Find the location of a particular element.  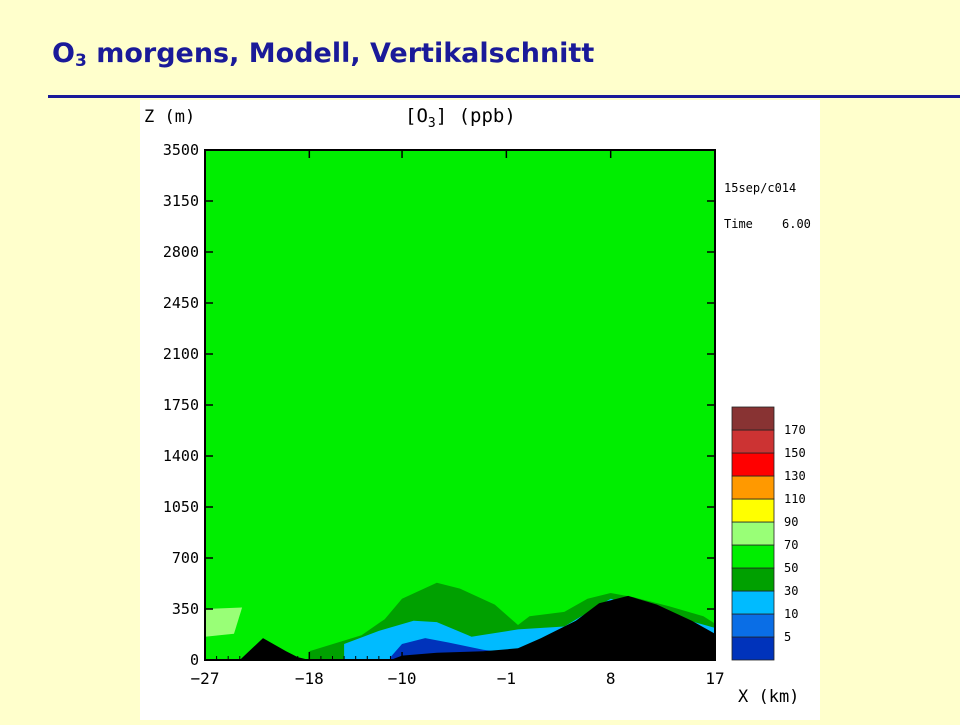

title-subscript: 3 is located at coordinates (80, 61).